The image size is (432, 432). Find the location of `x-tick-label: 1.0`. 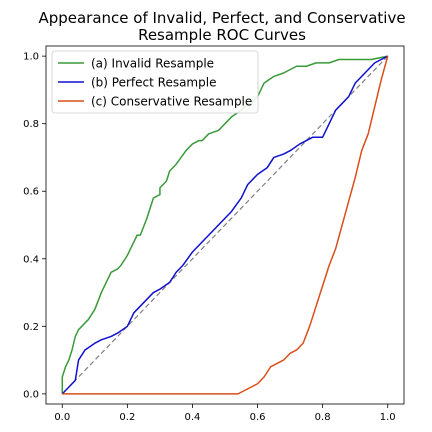

x-tick-label: 1.0 is located at coordinates (388, 417).